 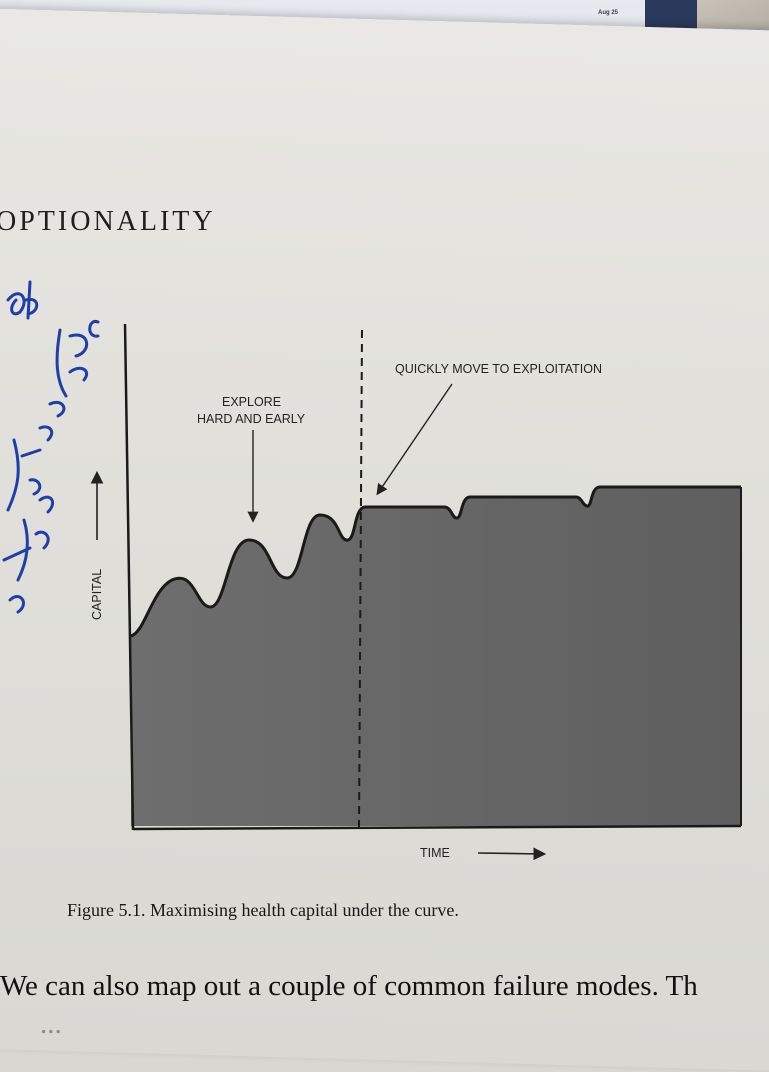 I want to click on explore-annotation-line-1: EXPLORE, so click(x=251, y=402).